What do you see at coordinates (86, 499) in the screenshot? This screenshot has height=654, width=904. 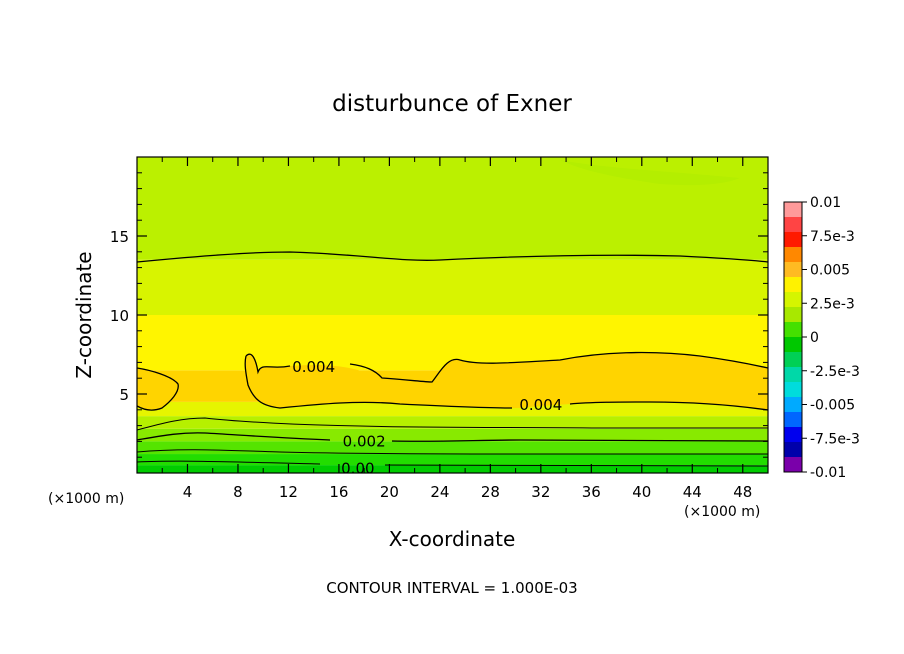 I see `x-unit-left: (×1000 m)` at bounding box center [86, 499].